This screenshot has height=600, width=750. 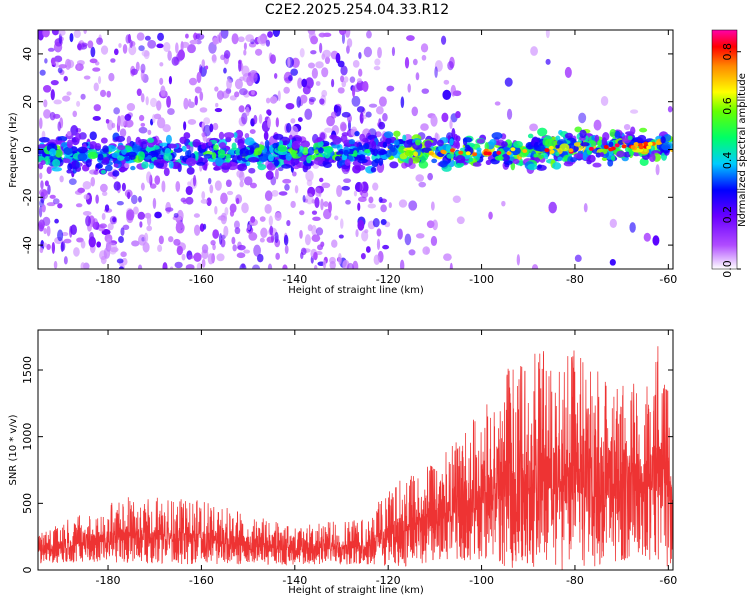 I want to click on snr-ytick-label: 1500, so click(x=27, y=370).